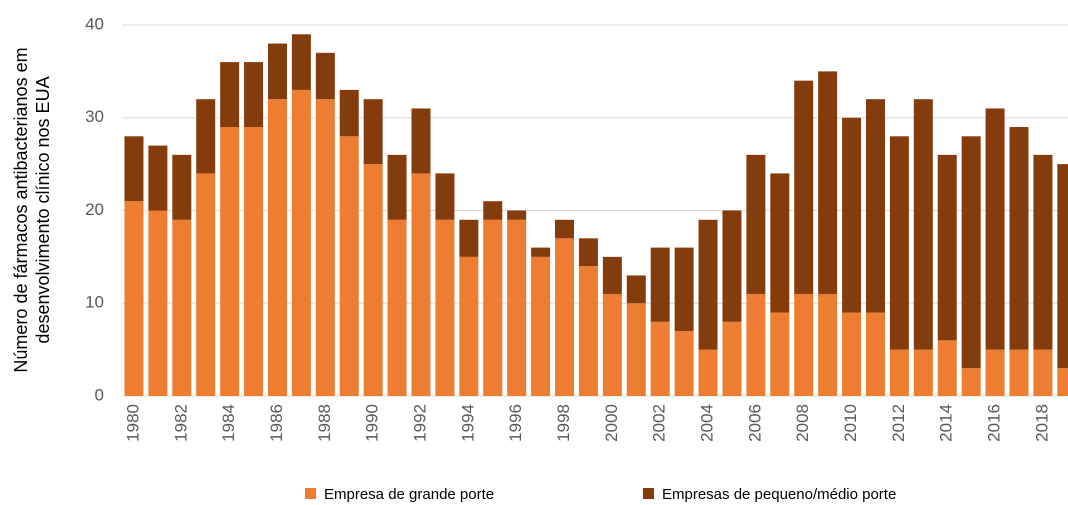 The image size is (1068, 505). What do you see at coordinates (94, 116) in the screenshot?
I see `y-tick-label: 30` at bounding box center [94, 116].